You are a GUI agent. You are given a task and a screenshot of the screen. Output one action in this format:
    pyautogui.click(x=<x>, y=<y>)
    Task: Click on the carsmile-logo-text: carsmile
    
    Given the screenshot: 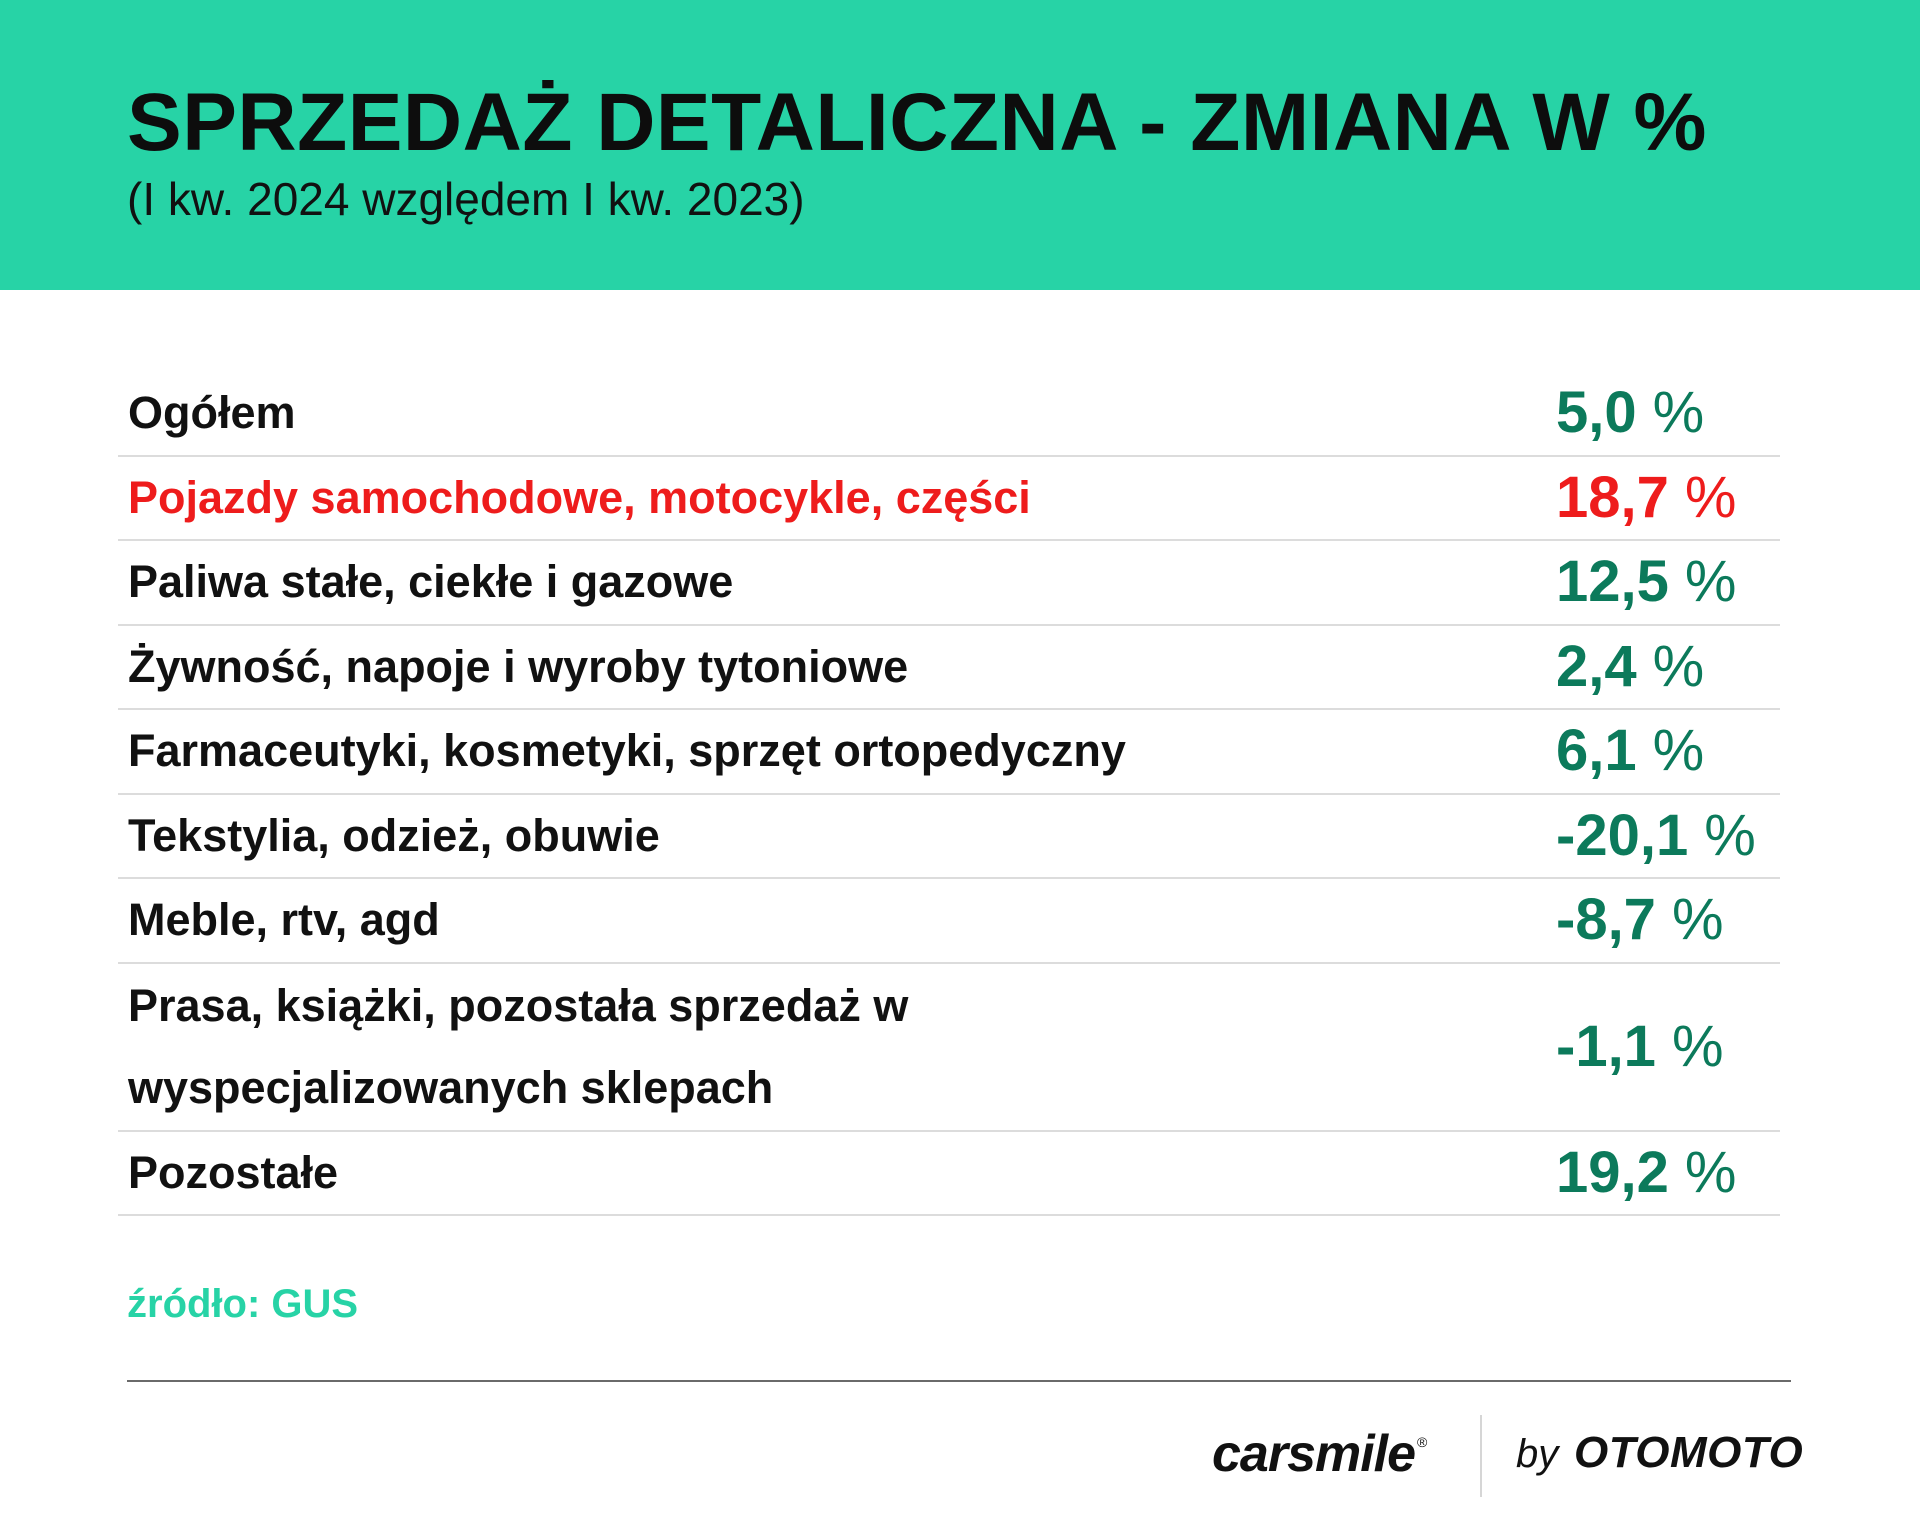 What is the action you would take?
    pyautogui.click(x=1314, y=1454)
    